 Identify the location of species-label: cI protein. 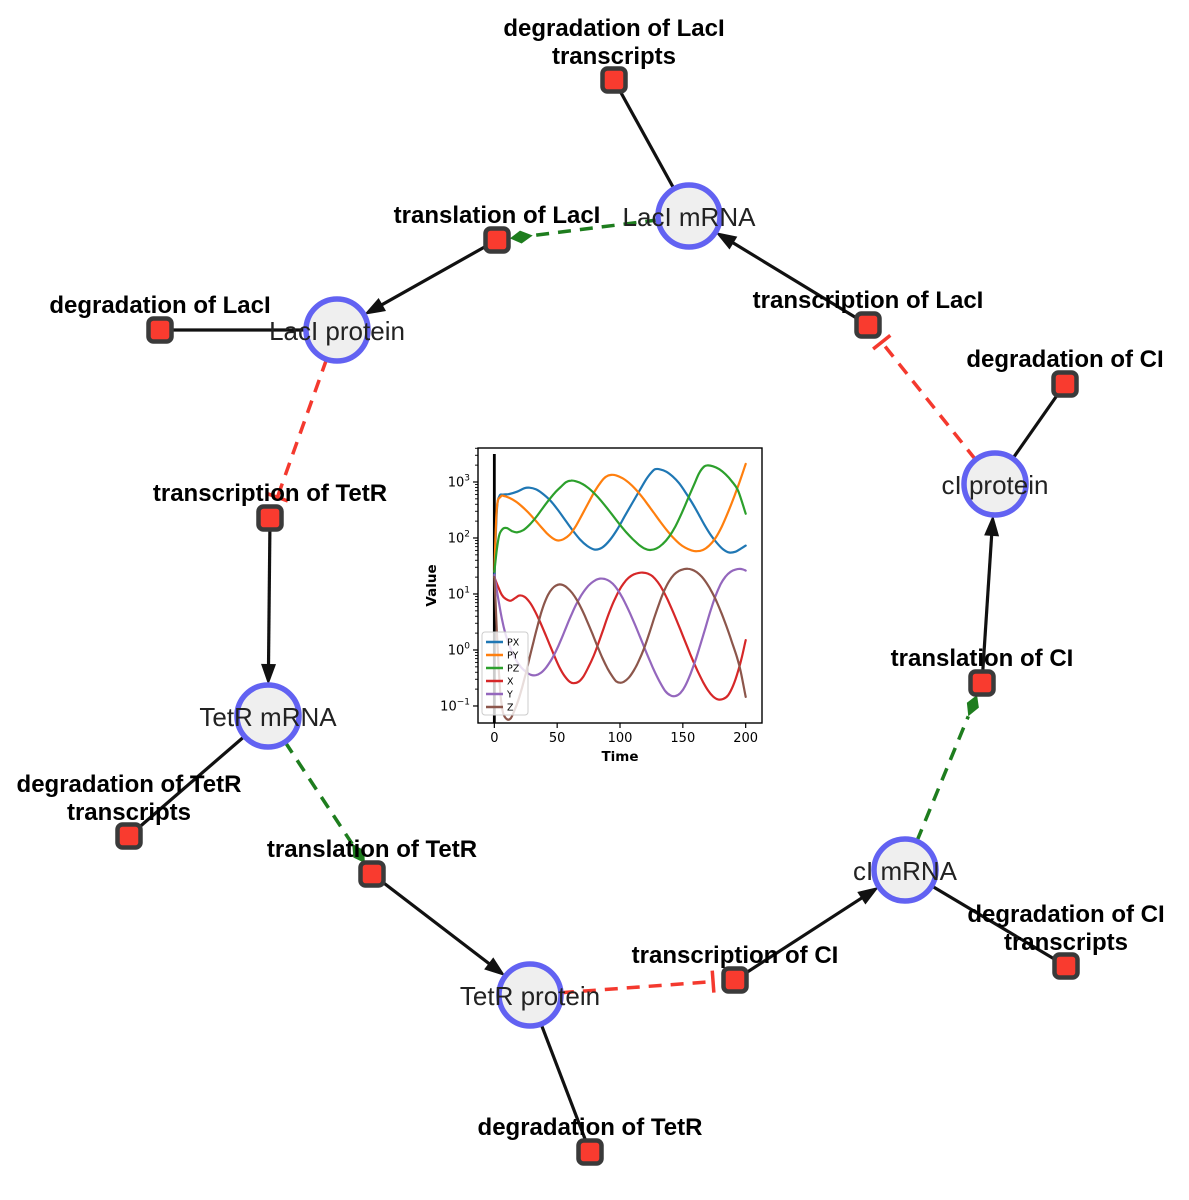
(995, 485).